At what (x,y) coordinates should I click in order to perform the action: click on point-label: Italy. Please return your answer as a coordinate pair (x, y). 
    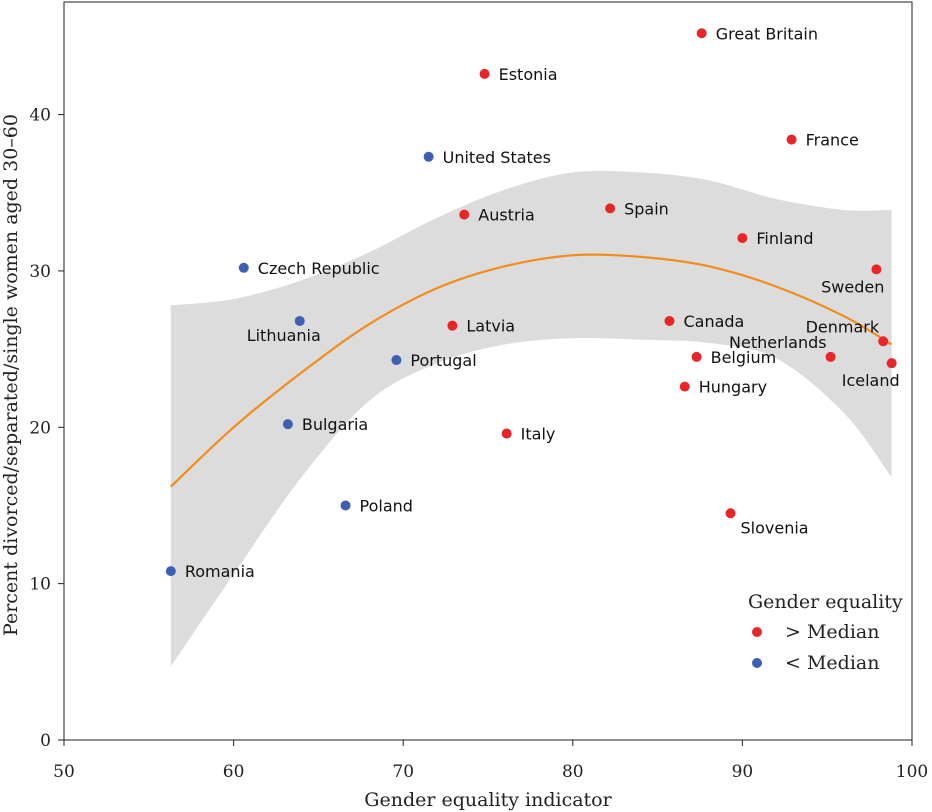
    Looking at the image, I should click on (538, 434).